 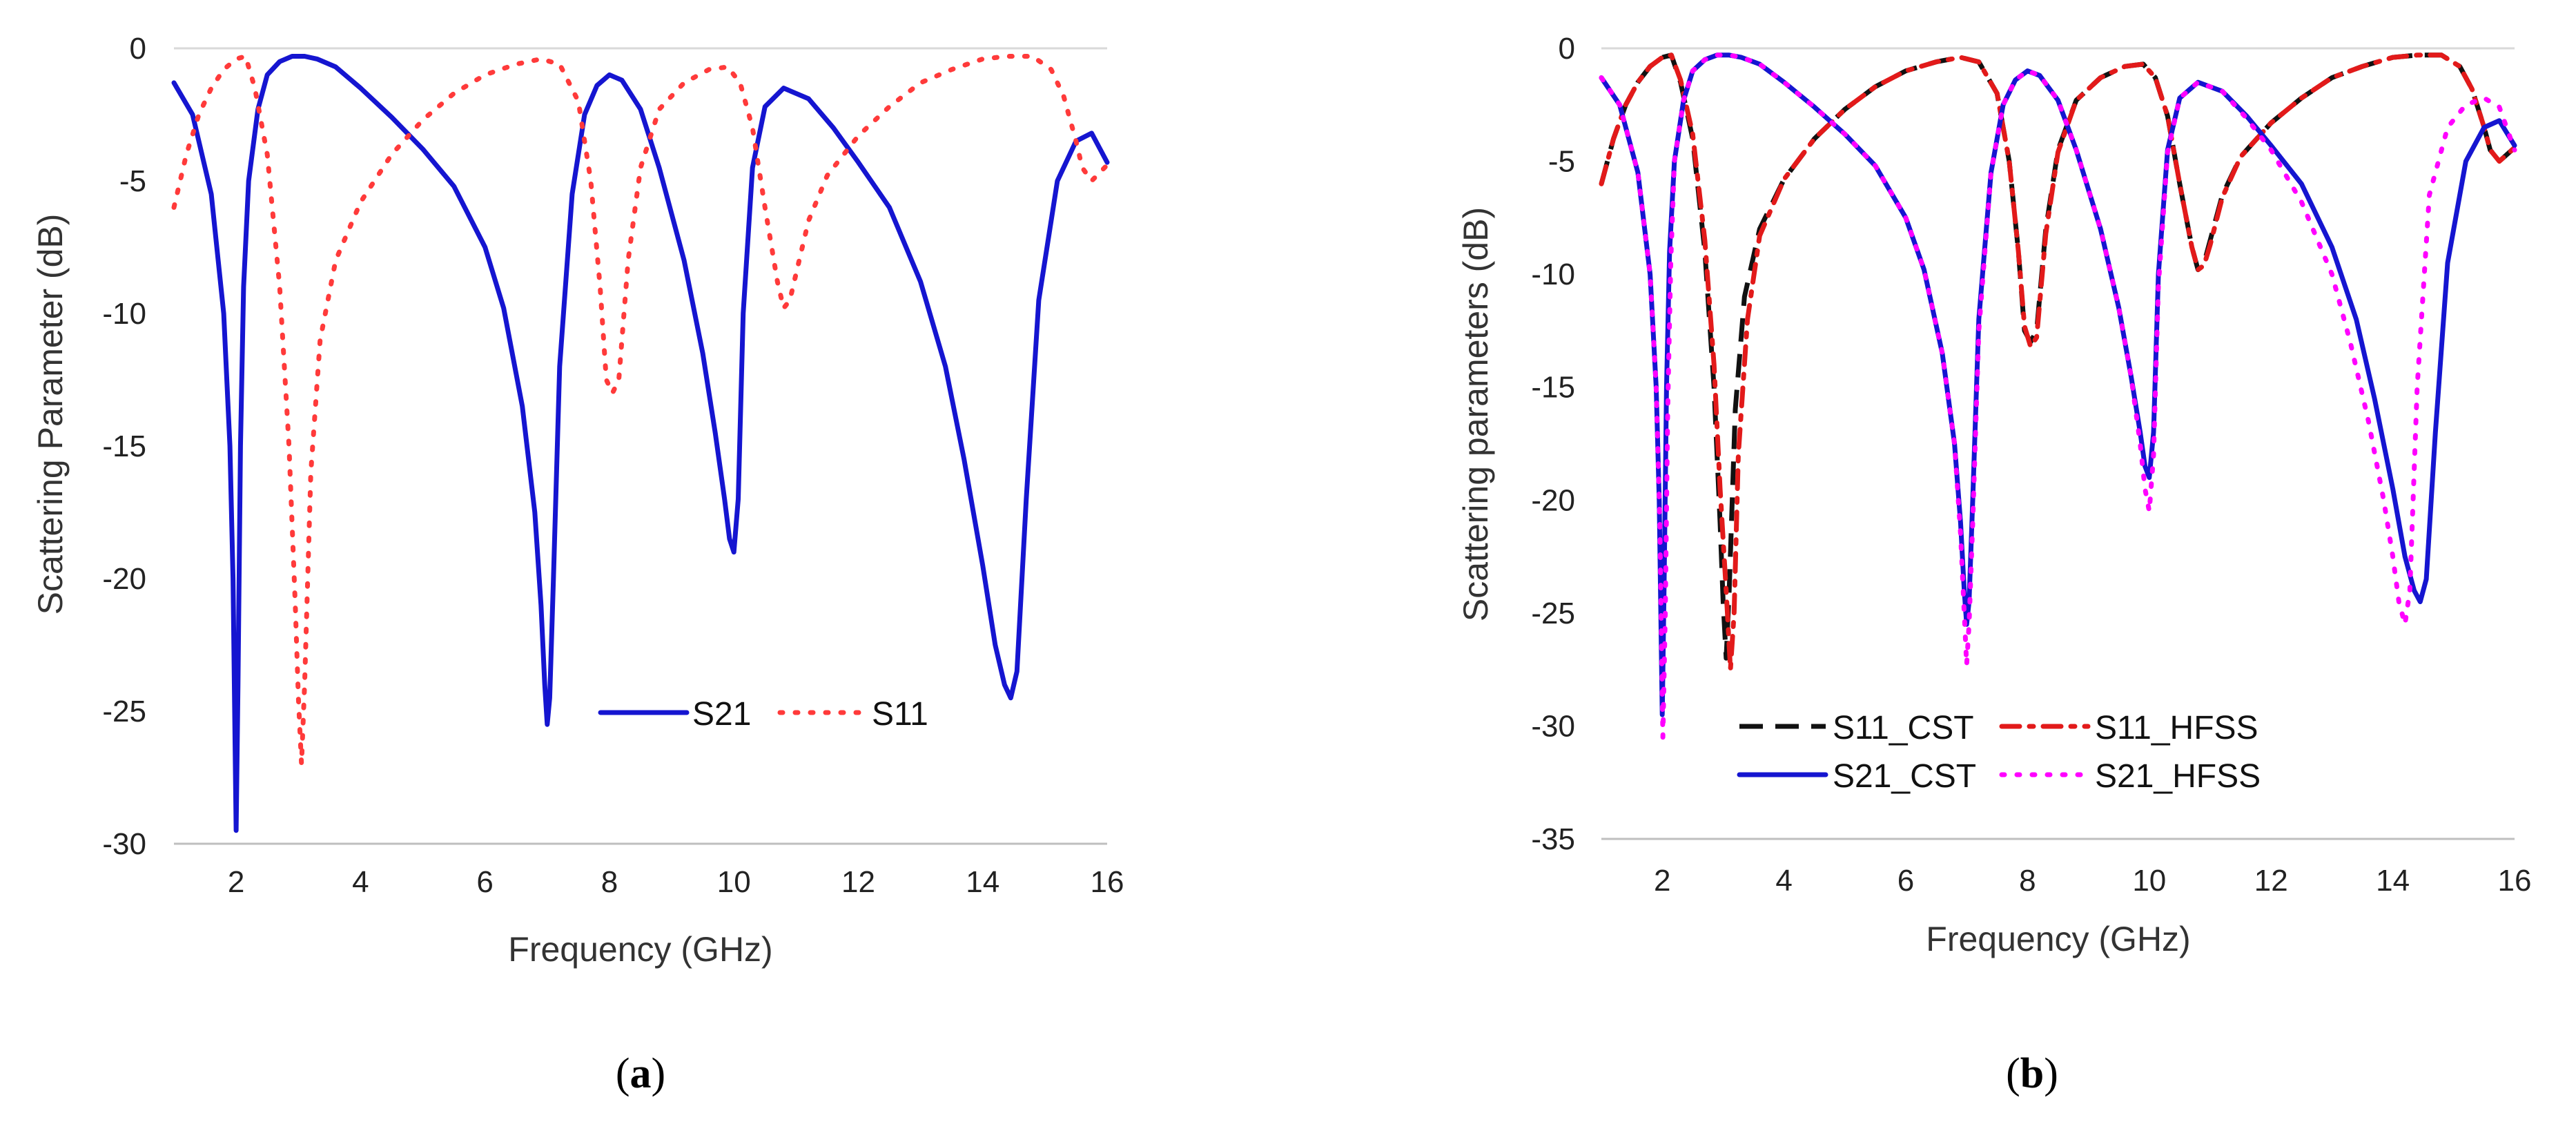 What do you see at coordinates (50, 414) in the screenshot?
I see `panel-a-y-axis-title: Scattering Parameter (dB)` at bounding box center [50, 414].